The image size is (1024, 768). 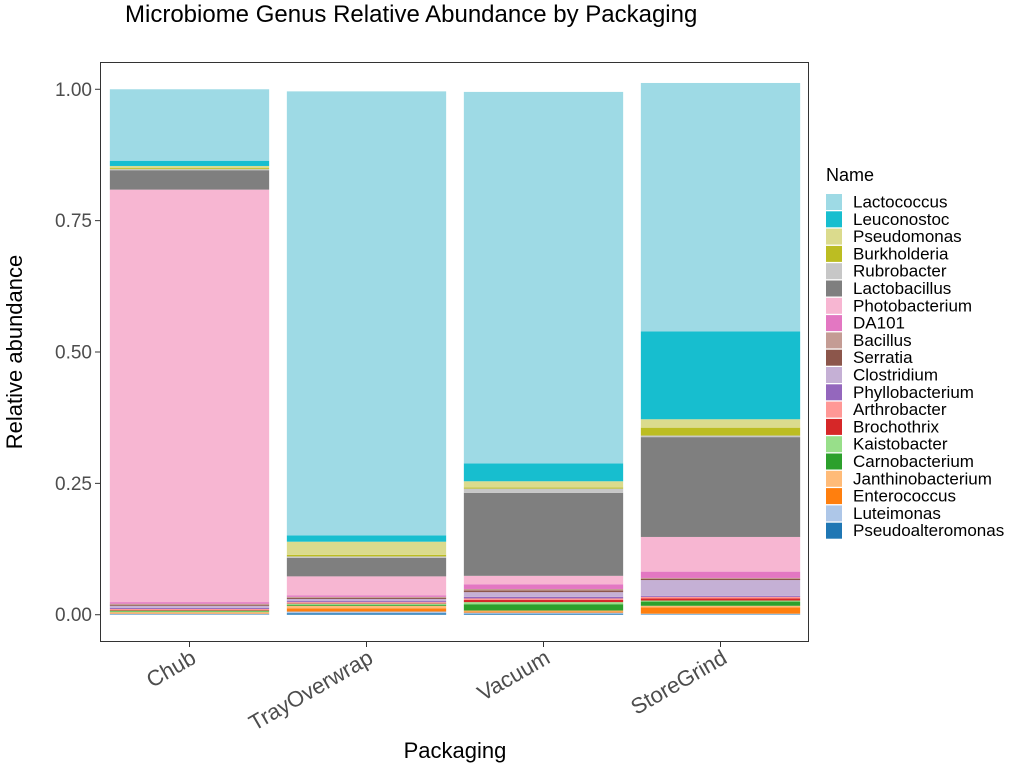 I want to click on bar-segment-brochothrix: TrayOverwrap — Brochothrix: 0.001, so click(x=366, y=603).